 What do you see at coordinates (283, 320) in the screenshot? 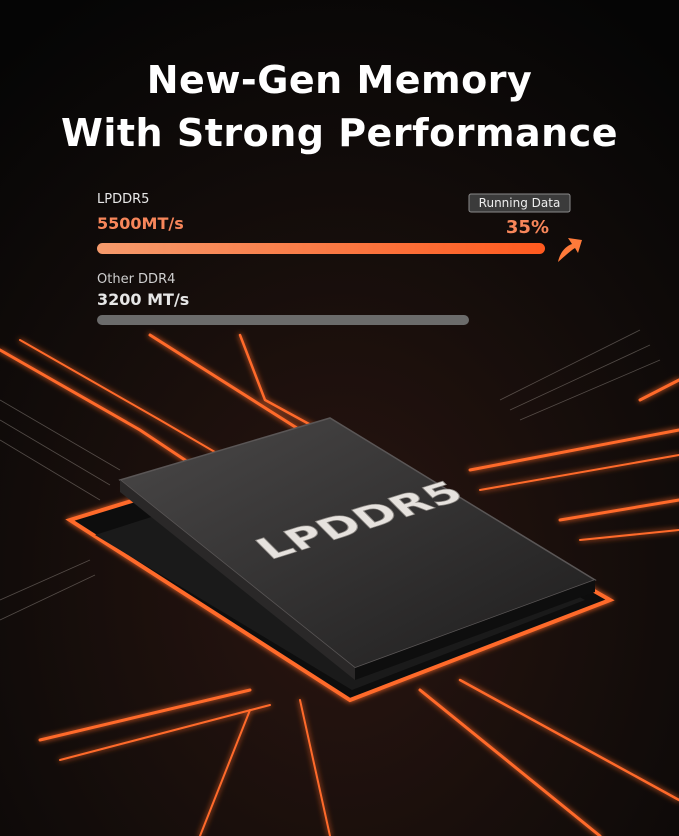
I see `ddr4-bar` at bounding box center [283, 320].